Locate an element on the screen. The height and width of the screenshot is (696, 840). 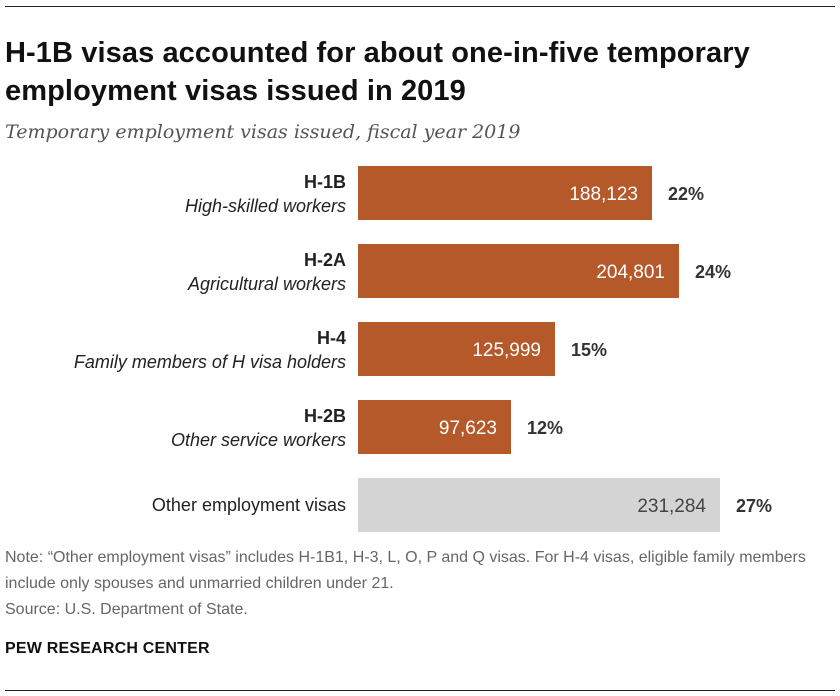
bar-value-label: 204,801 is located at coordinates (630, 272).